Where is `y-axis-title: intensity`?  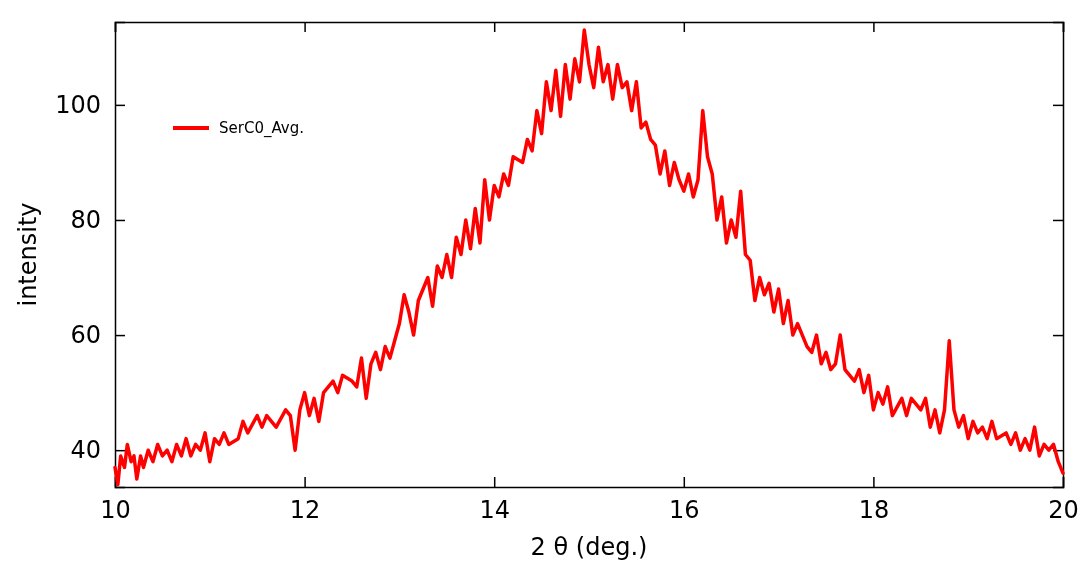 y-axis-title: intensity is located at coordinates (28, 254).